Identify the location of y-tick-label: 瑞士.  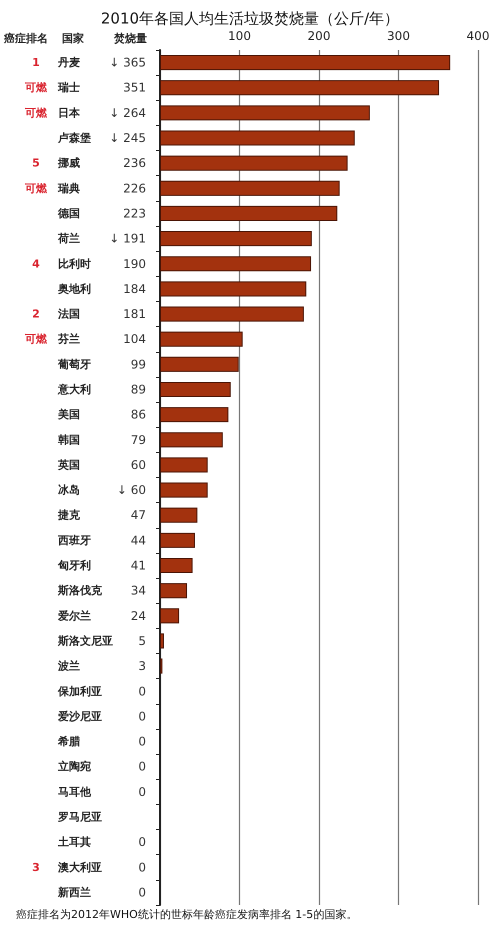
(68, 87).